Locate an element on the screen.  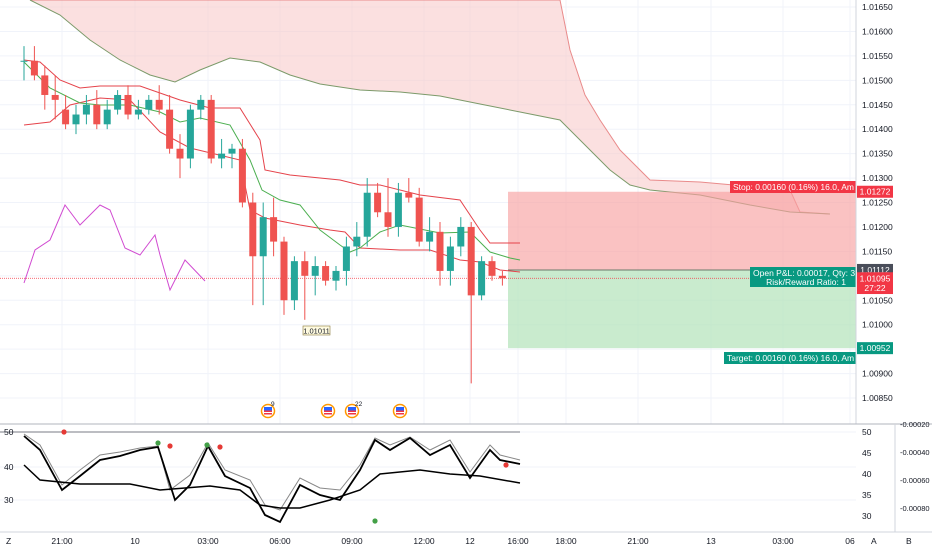
osc-far-tick: -0.00040 is located at coordinates (915, 452).